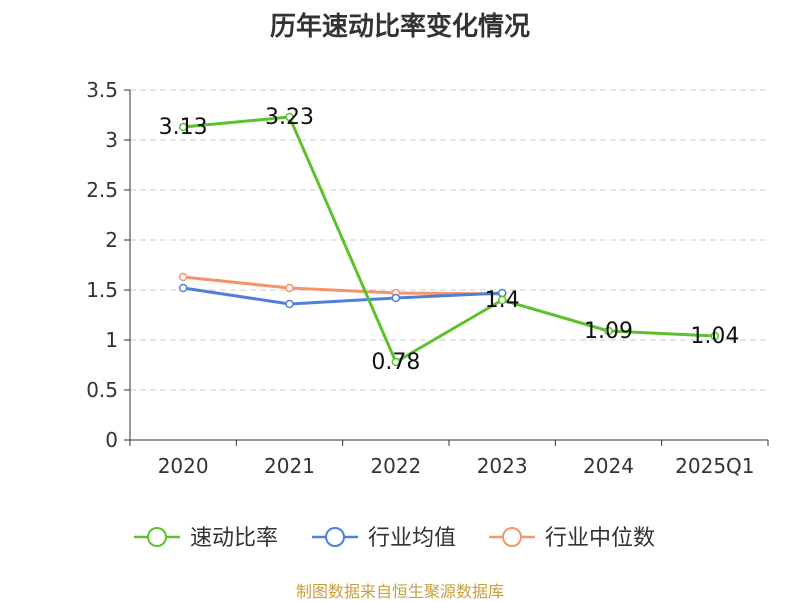  Describe the element at coordinates (111, 440) in the screenshot. I see `y-tick-label: 0` at that location.